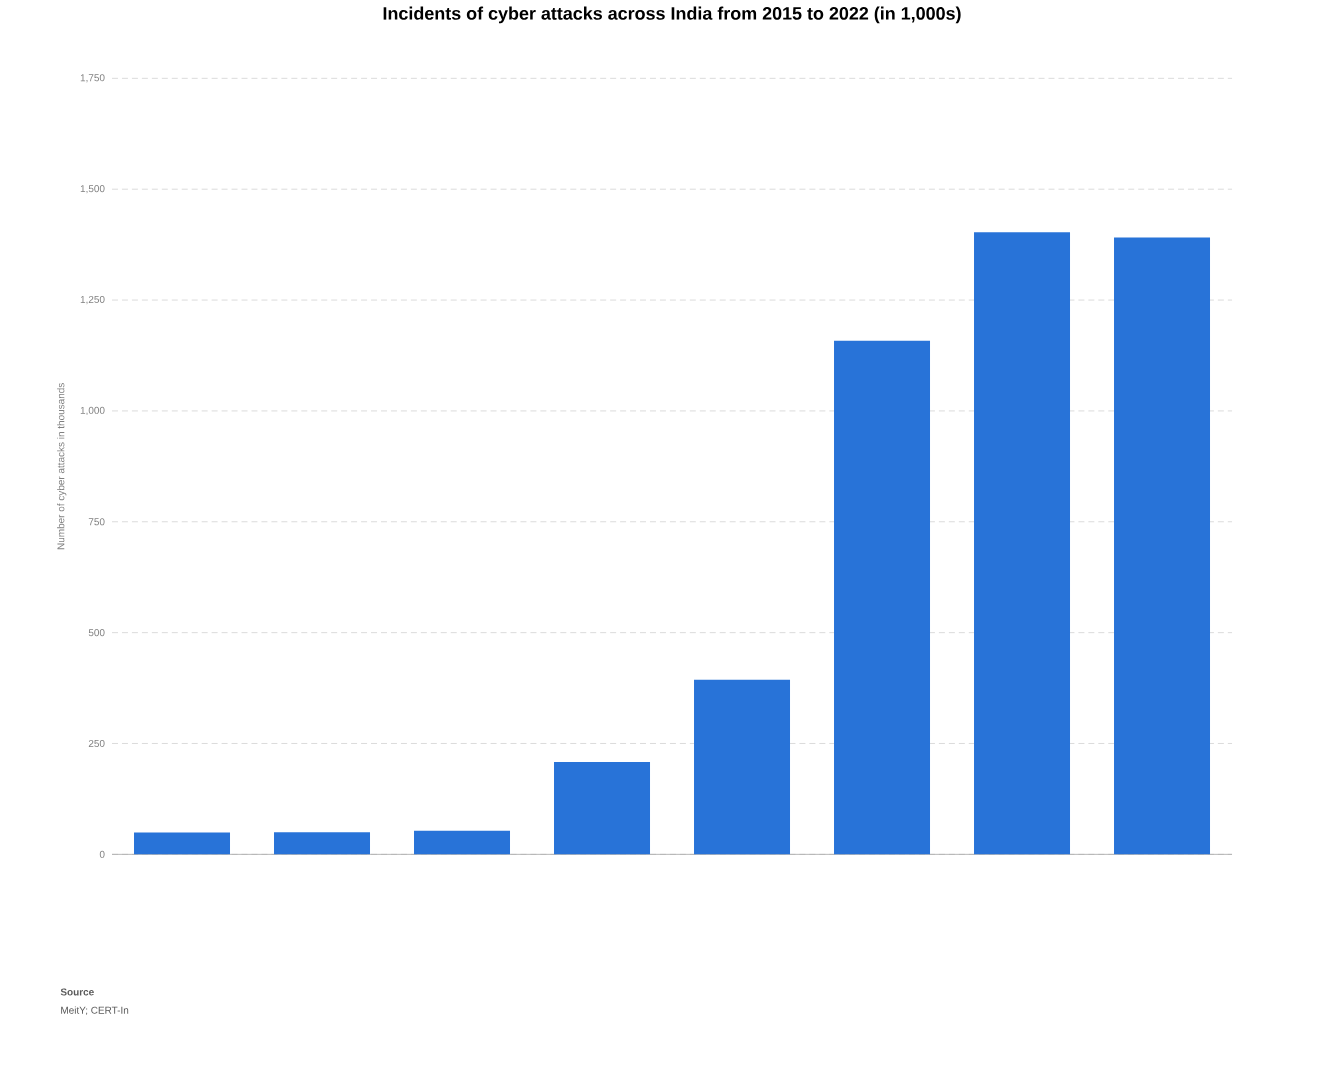  What do you see at coordinates (672, 15) in the screenshot?
I see `chart-title: Incidents of cyber attacks across India from 2015 to 2022 (in 1,000s)` at bounding box center [672, 15].